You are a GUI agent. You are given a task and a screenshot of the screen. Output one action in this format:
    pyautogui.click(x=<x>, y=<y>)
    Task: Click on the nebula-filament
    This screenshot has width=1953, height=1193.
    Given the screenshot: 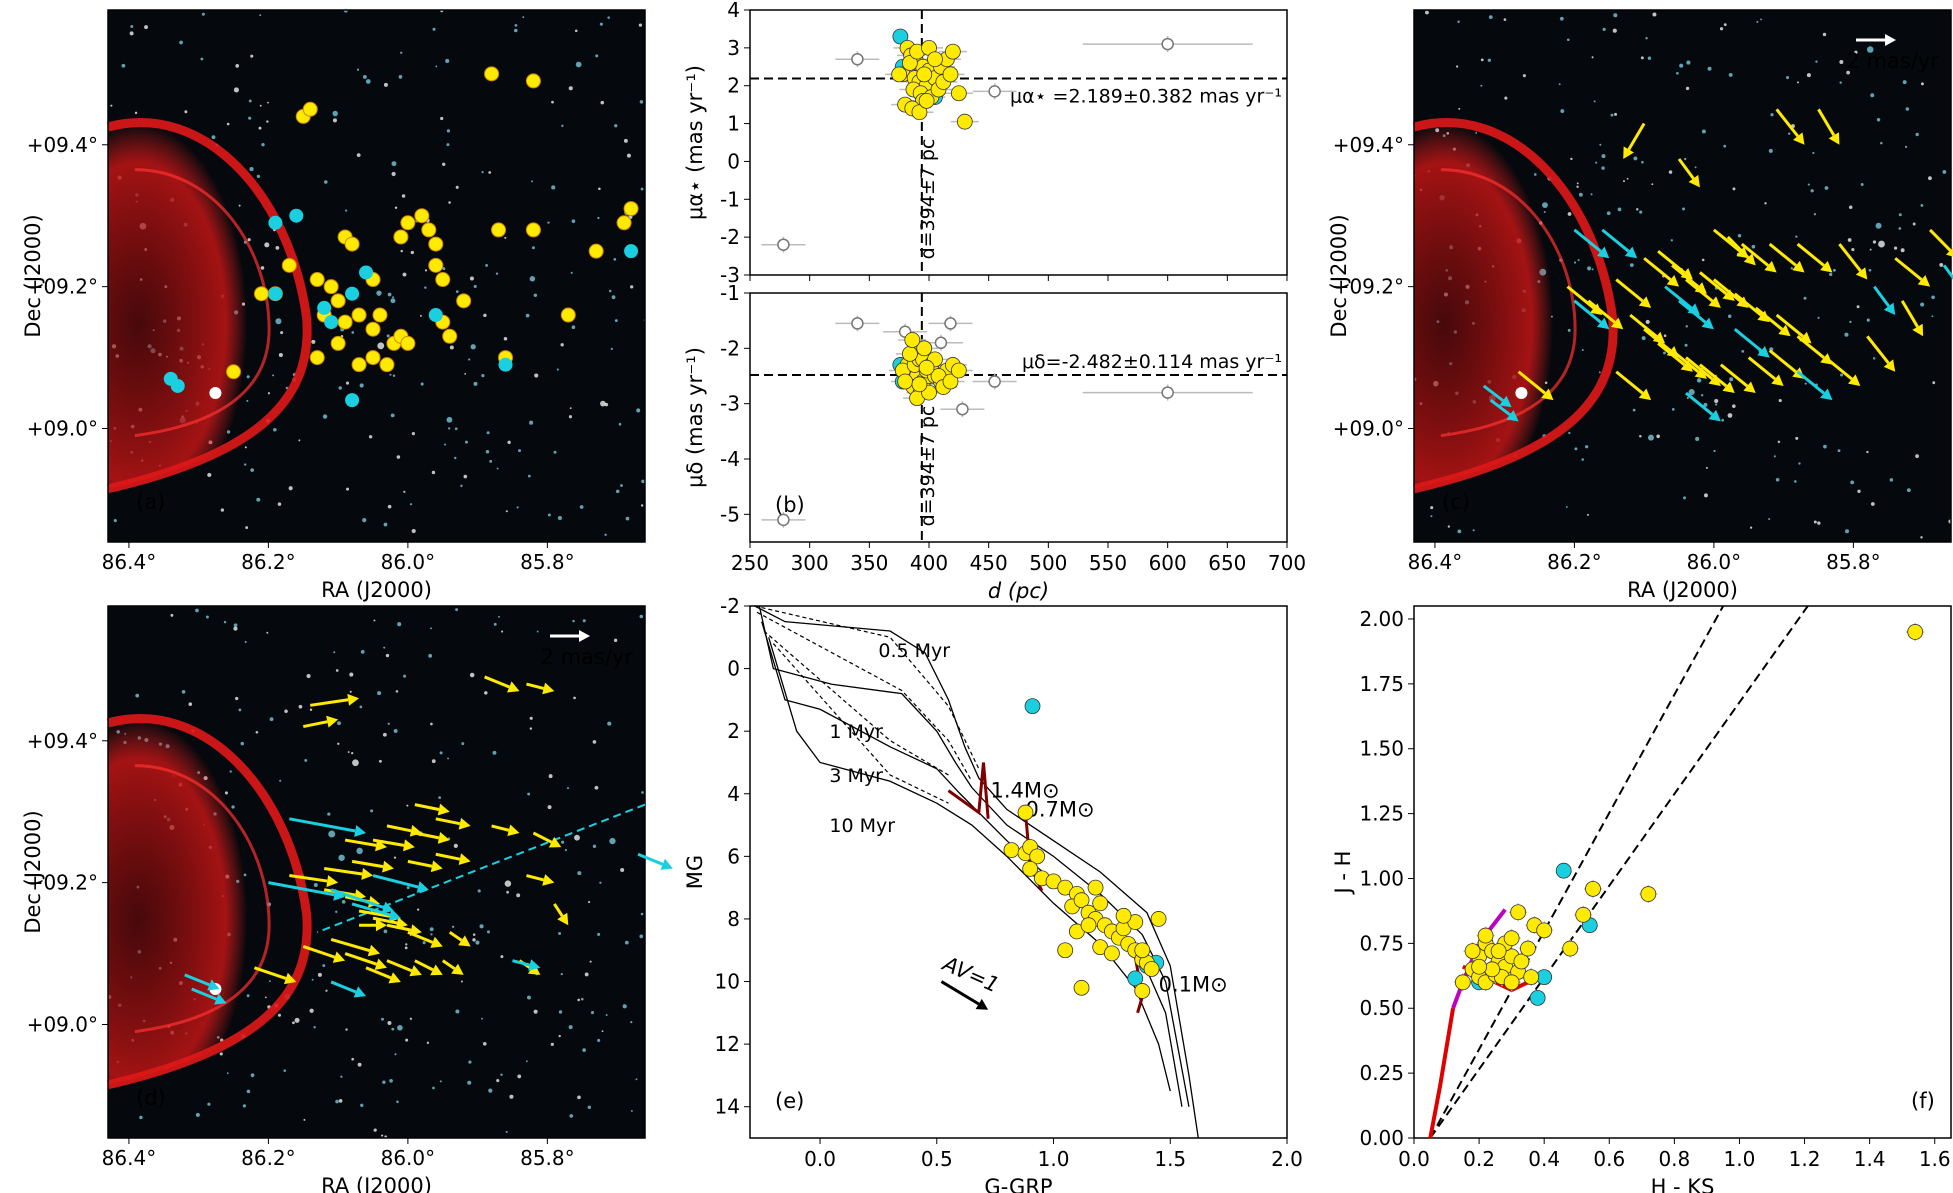 What is the action you would take?
    pyautogui.click(x=202, y=303)
    